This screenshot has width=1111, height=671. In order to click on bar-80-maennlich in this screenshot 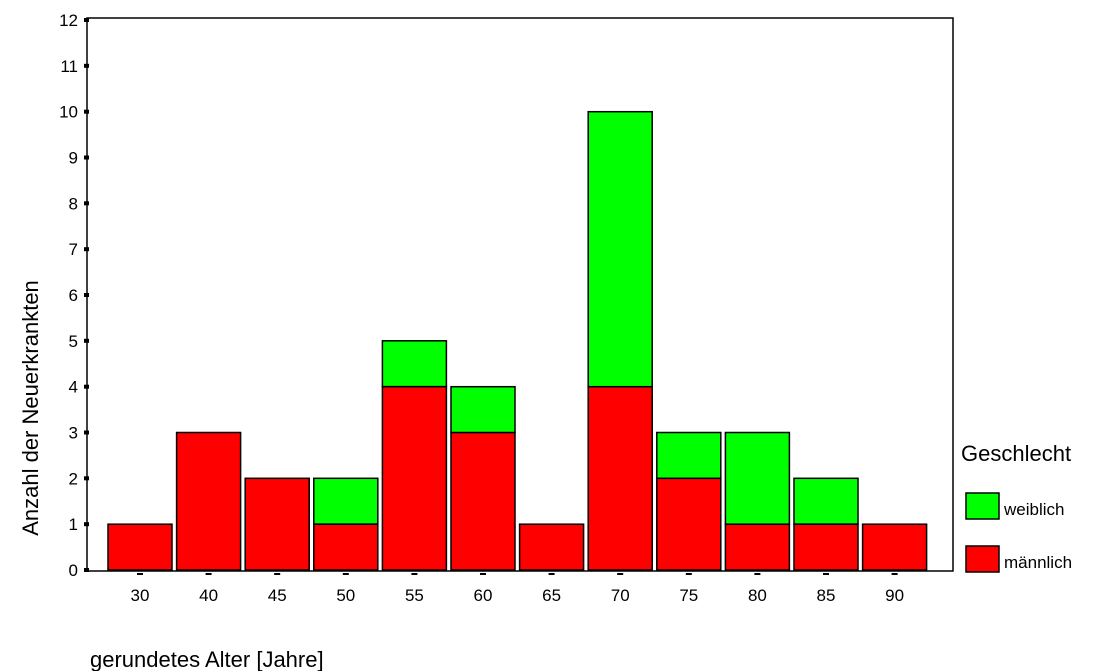, I will do `click(757, 547)`.